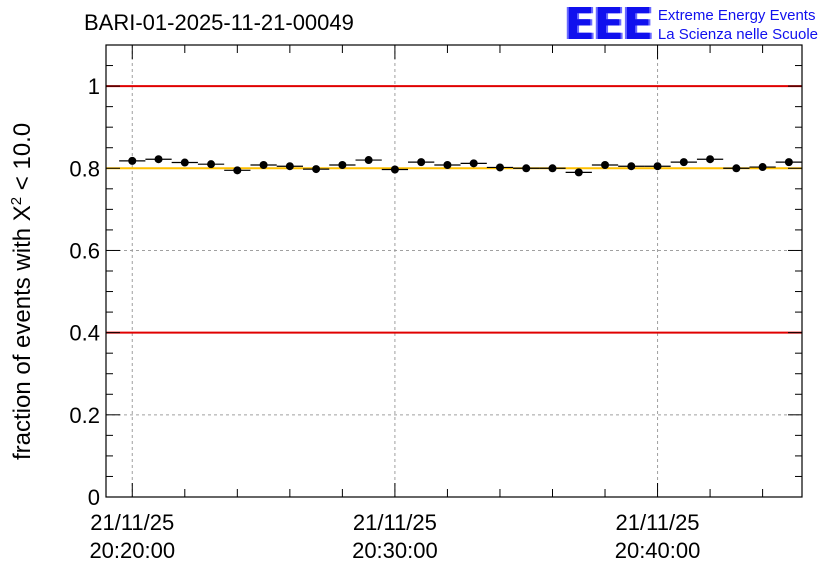 This screenshot has width=836, height=572. Describe the element at coordinates (94, 497) in the screenshot. I see `y-tick-label: 0` at that location.